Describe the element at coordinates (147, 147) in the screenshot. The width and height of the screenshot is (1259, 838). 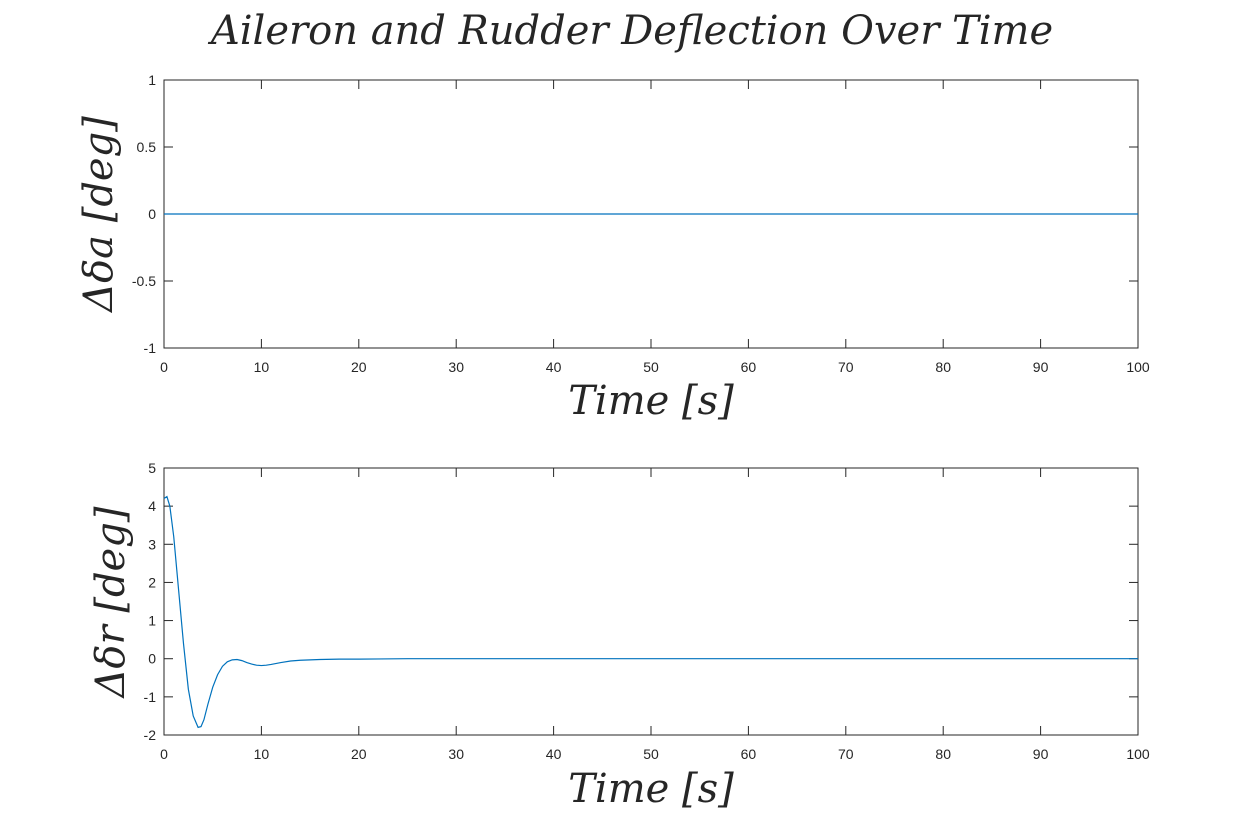
I see `y-tick-label: 0.5` at that location.